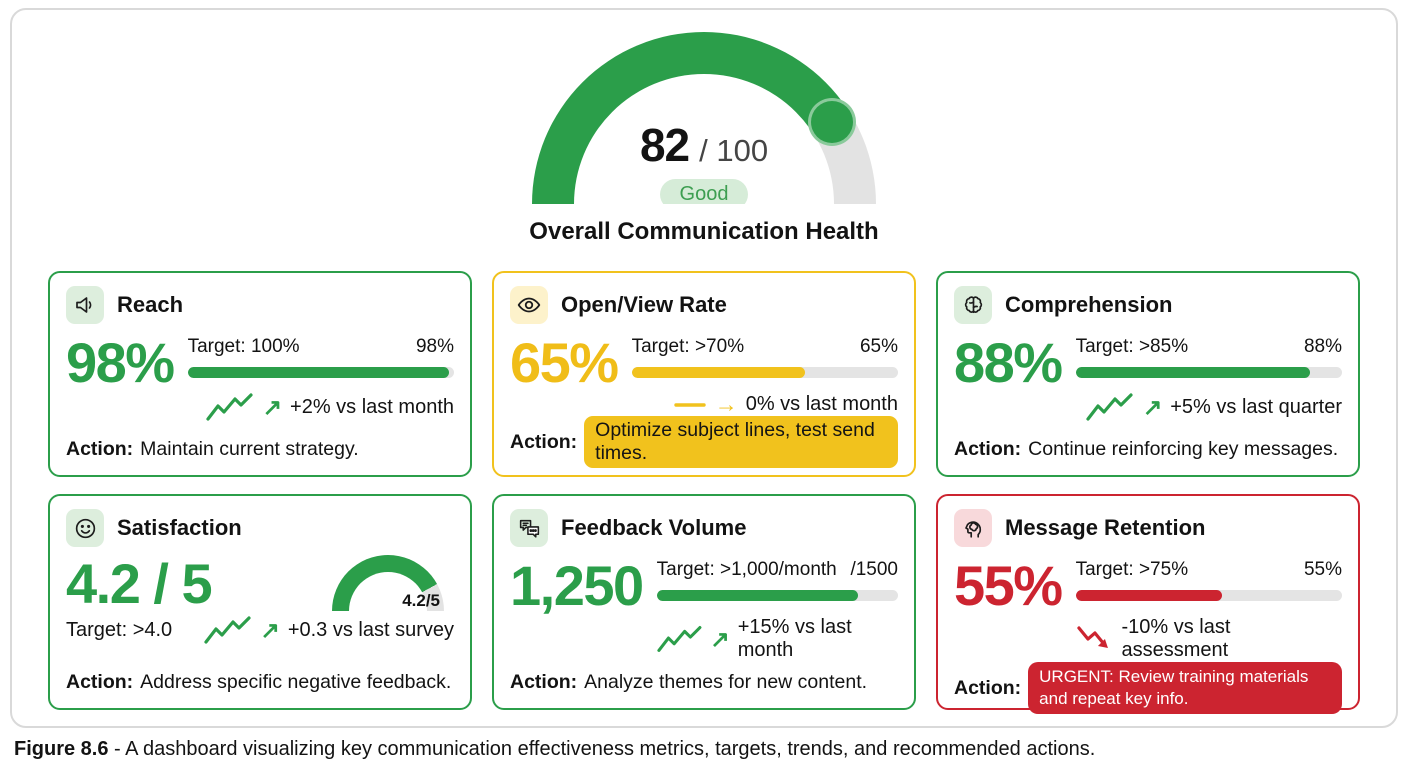 This screenshot has width=1408, height=768. Describe the element at coordinates (370, 629) in the screenshot. I see `trend-label: +0.3 vs last survey` at that location.